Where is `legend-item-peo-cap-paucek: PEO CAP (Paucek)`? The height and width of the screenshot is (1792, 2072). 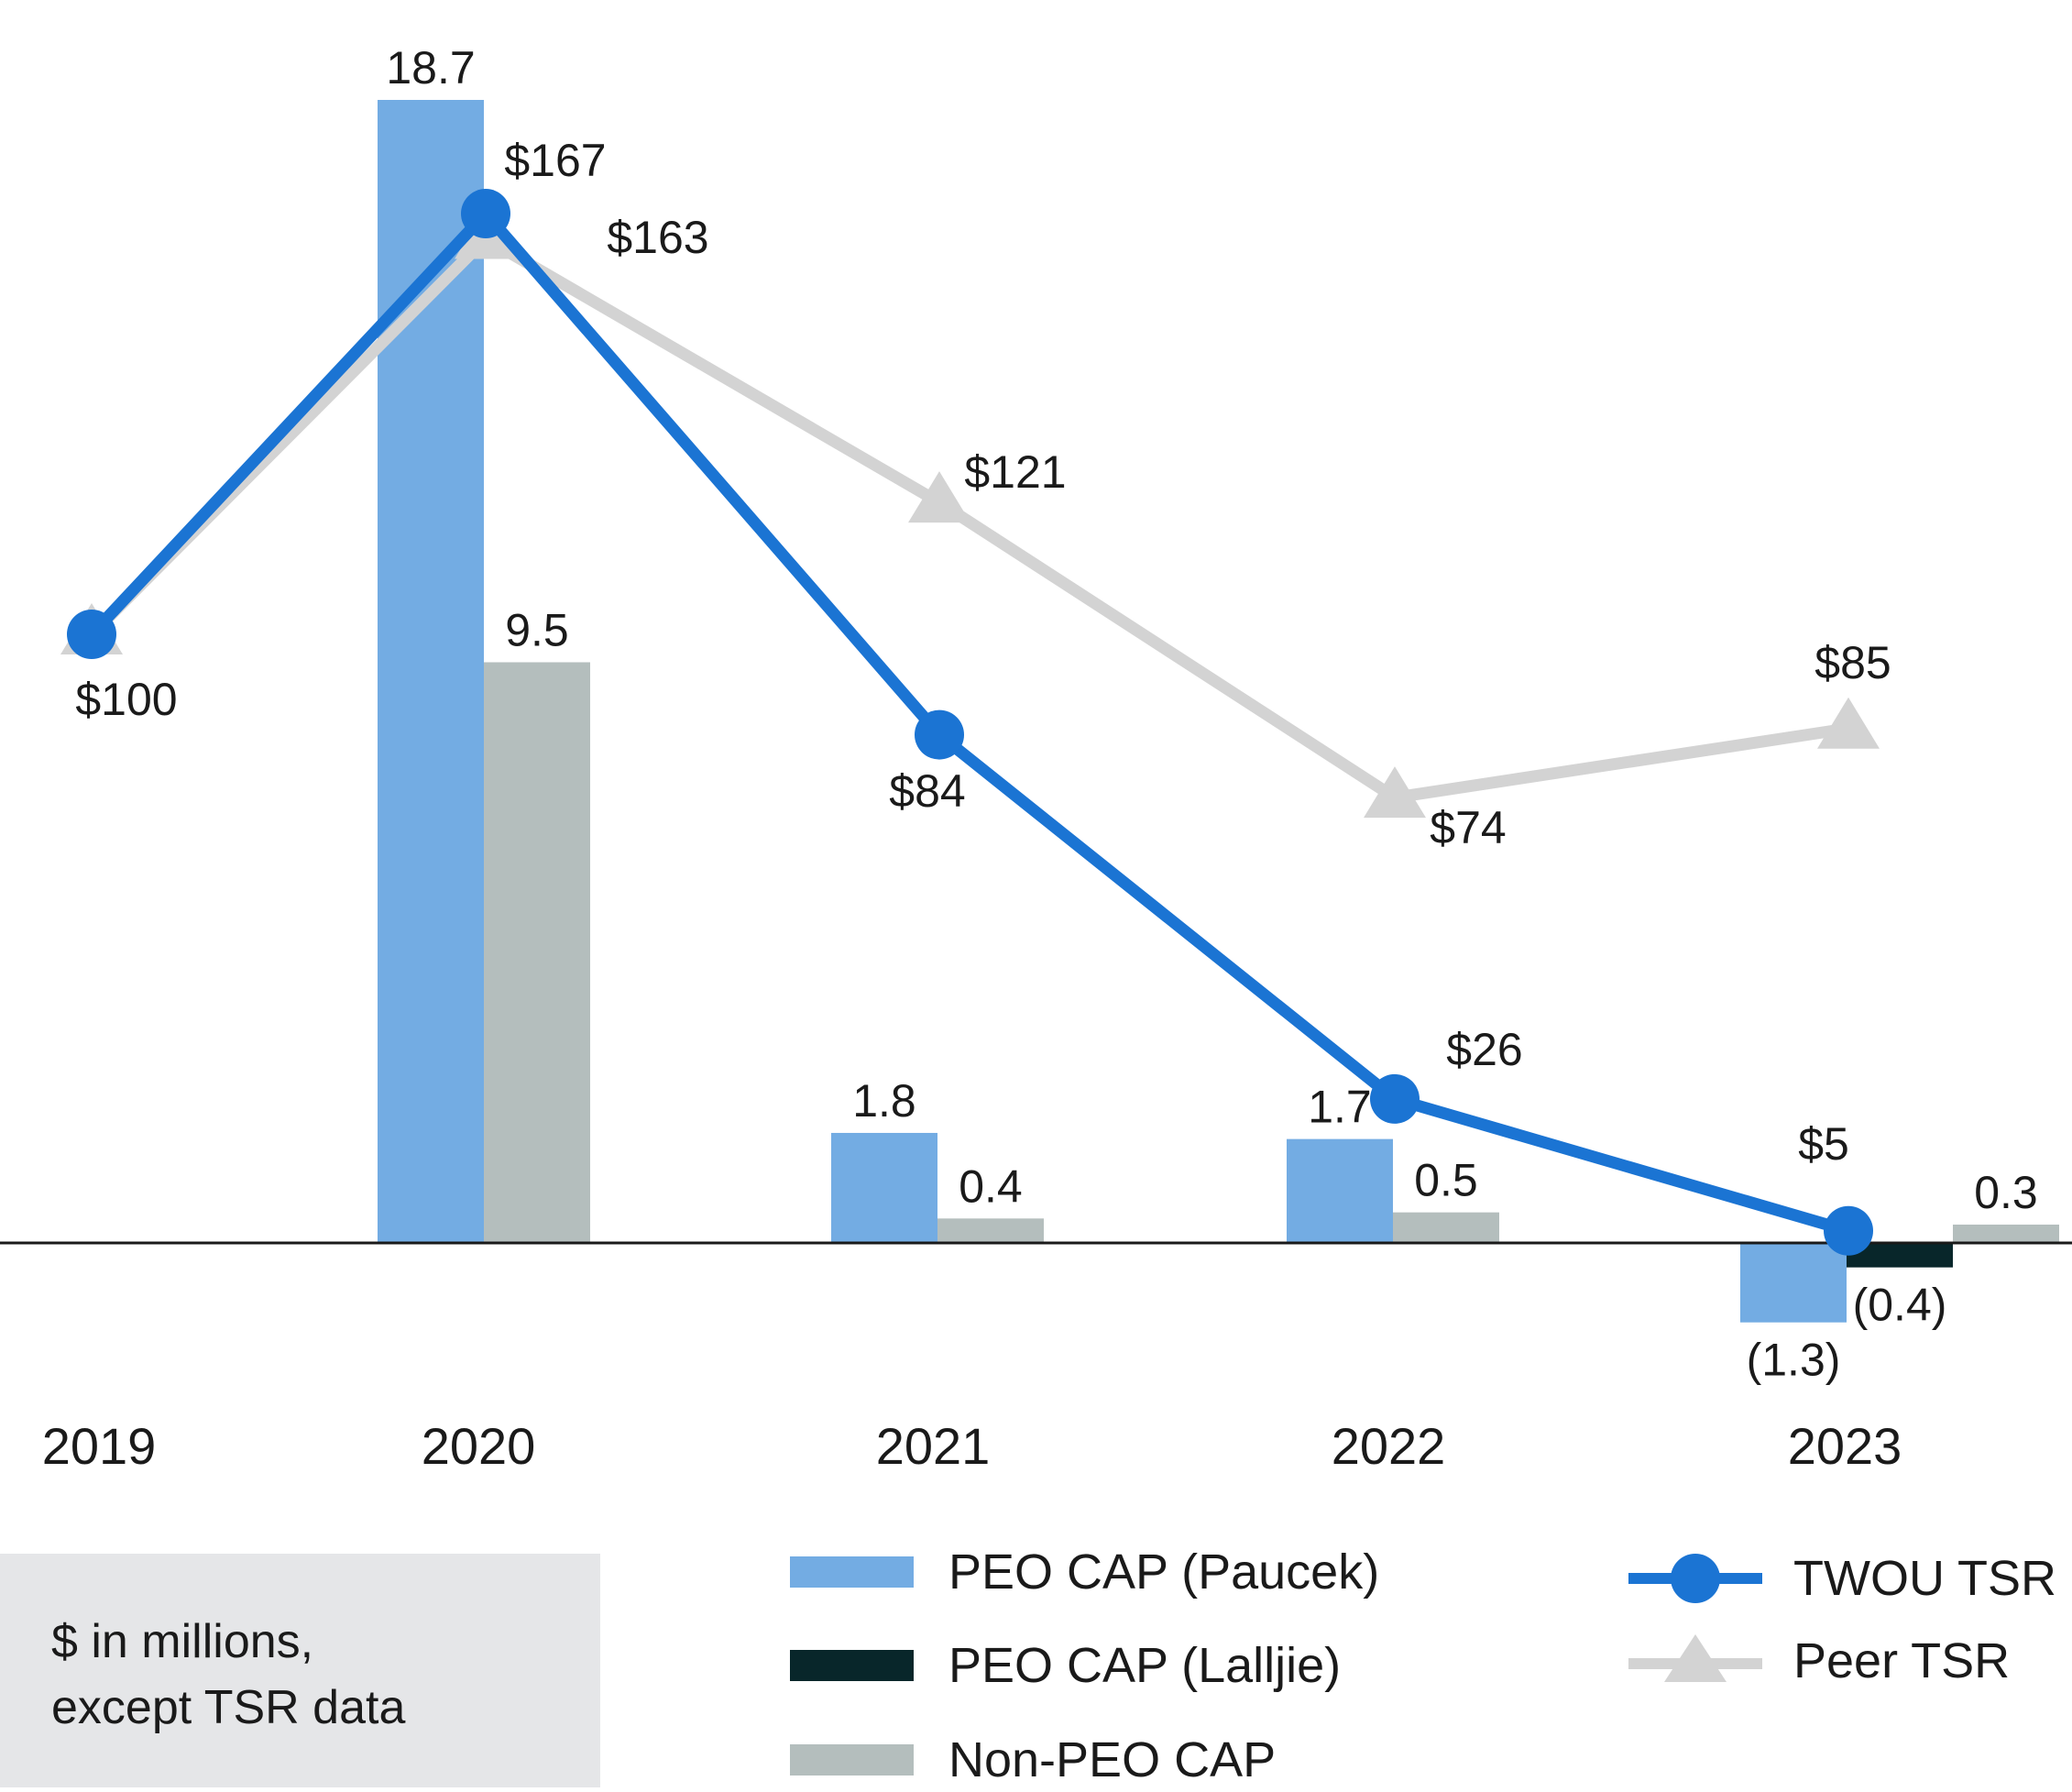 legend-item-peo-cap-paucek: PEO CAP (Paucek) is located at coordinates (1084, 1572).